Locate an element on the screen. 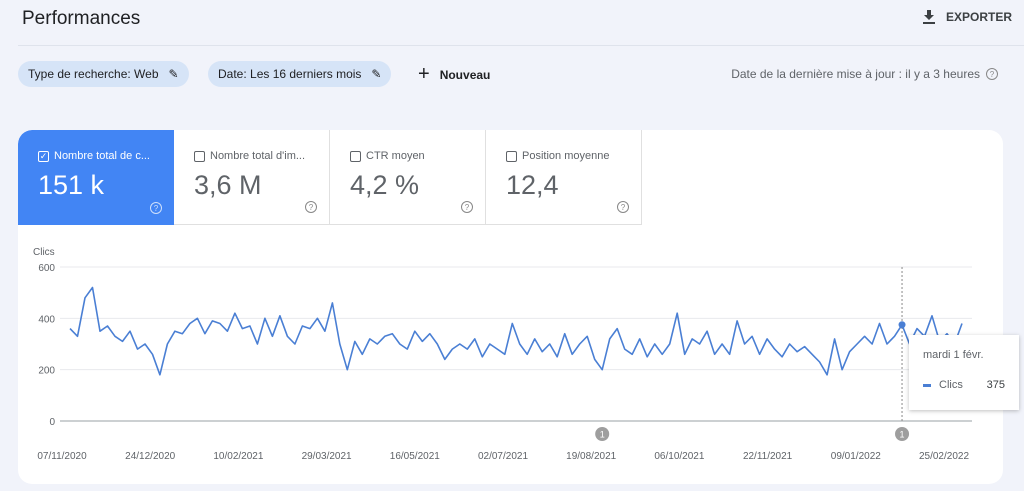 This screenshot has width=1024, height=491. new-filter-button: + Nouveau is located at coordinates (454, 74).